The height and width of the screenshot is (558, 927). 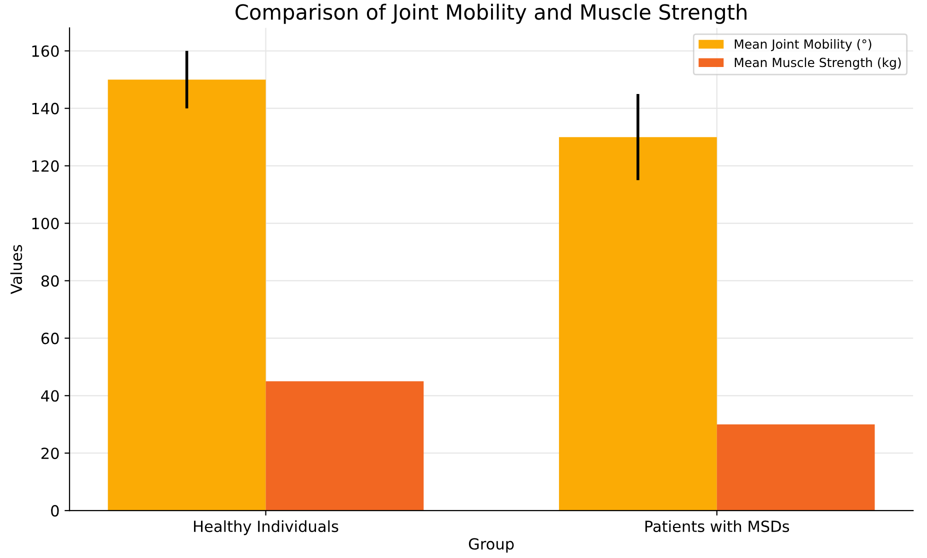 I want to click on y-tick-label: 20, so click(x=50, y=454).